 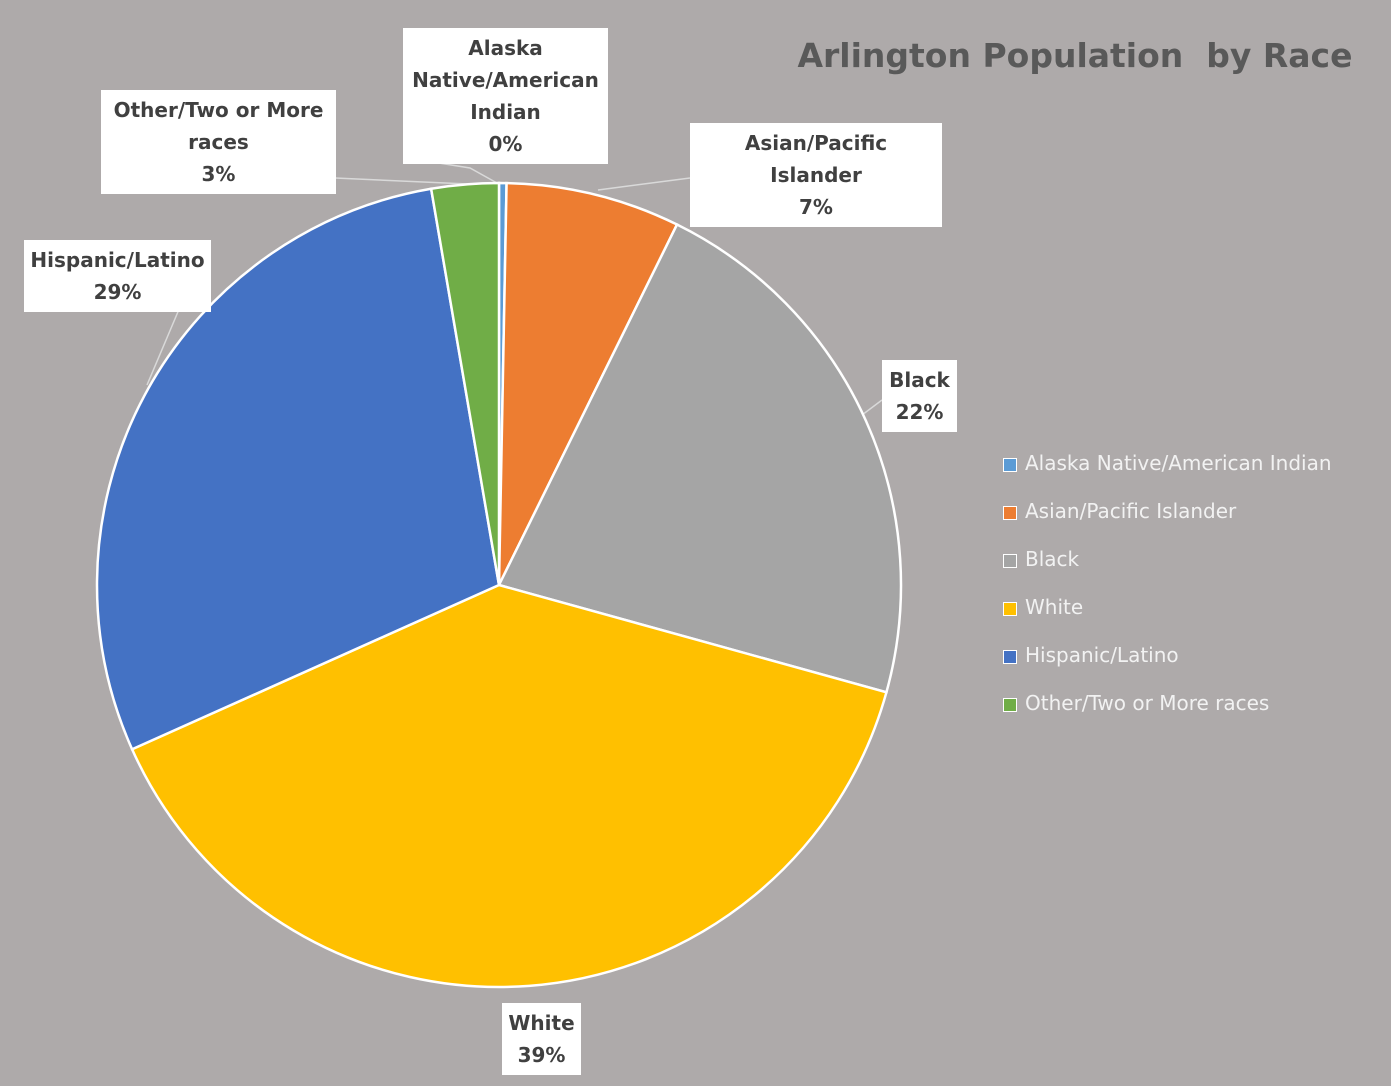 I want to click on legend-label: Other/Two or More races, so click(x=1147, y=703).